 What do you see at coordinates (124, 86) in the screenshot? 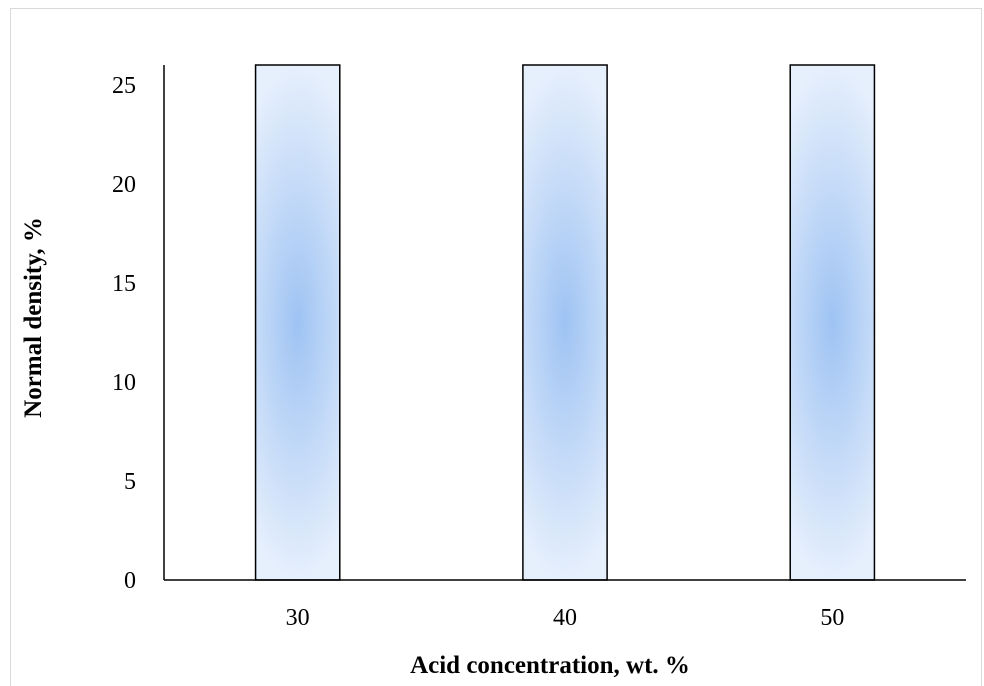
I see `y-tick-label-25: 25` at bounding box center [124, 86].